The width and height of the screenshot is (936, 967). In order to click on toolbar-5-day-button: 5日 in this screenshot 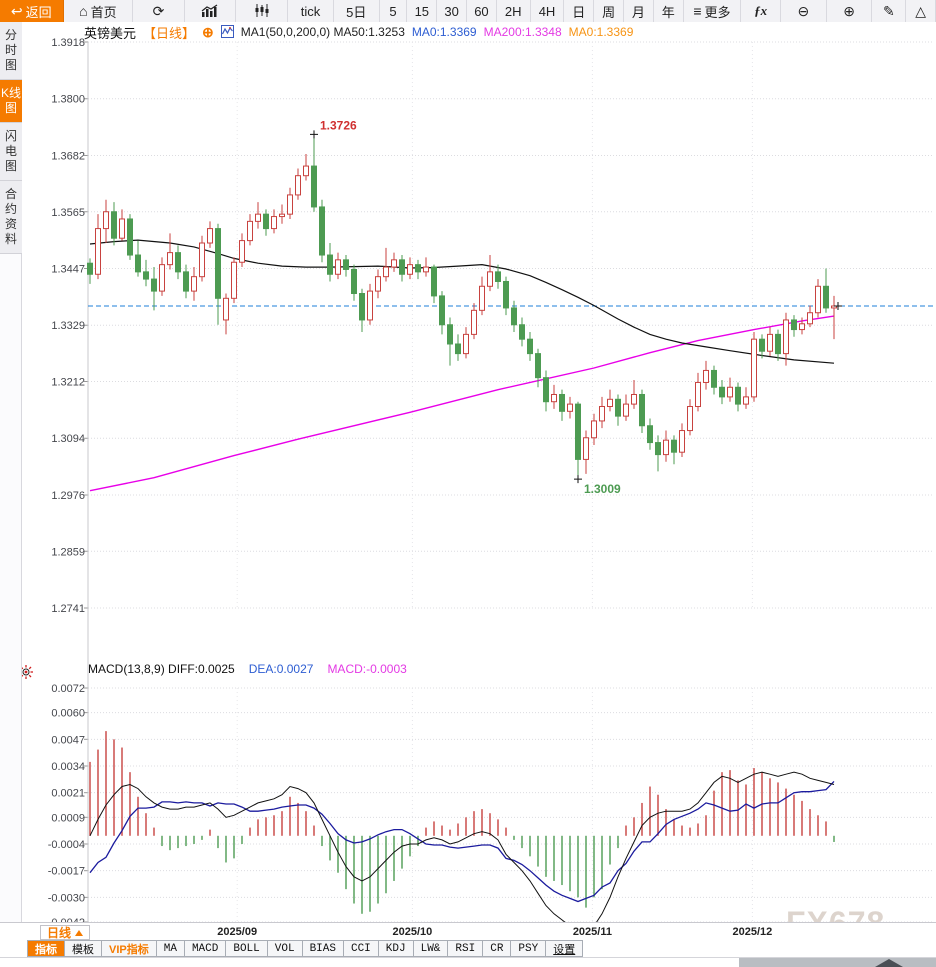, I will do `click(356, 11)`.